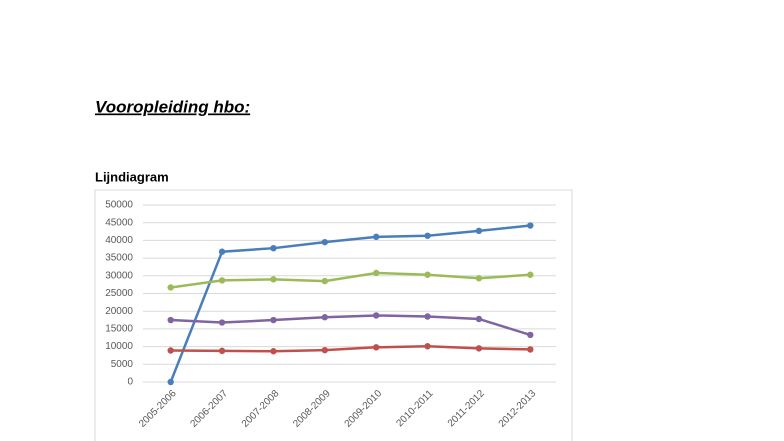 This screenshot has width=784, height=441. I want to click on x-tick-label: 2011-2012, so click(466, 408).